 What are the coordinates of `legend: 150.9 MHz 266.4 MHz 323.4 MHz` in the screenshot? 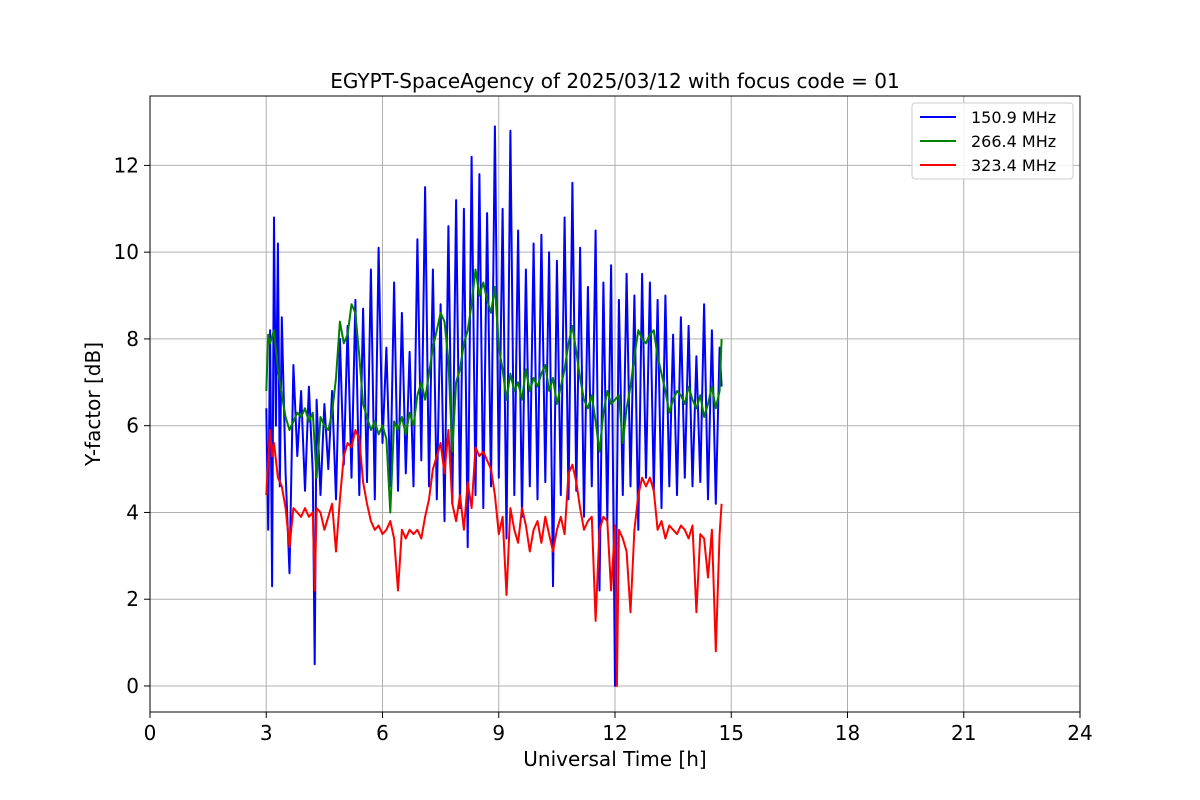 It's located at (992, 141).